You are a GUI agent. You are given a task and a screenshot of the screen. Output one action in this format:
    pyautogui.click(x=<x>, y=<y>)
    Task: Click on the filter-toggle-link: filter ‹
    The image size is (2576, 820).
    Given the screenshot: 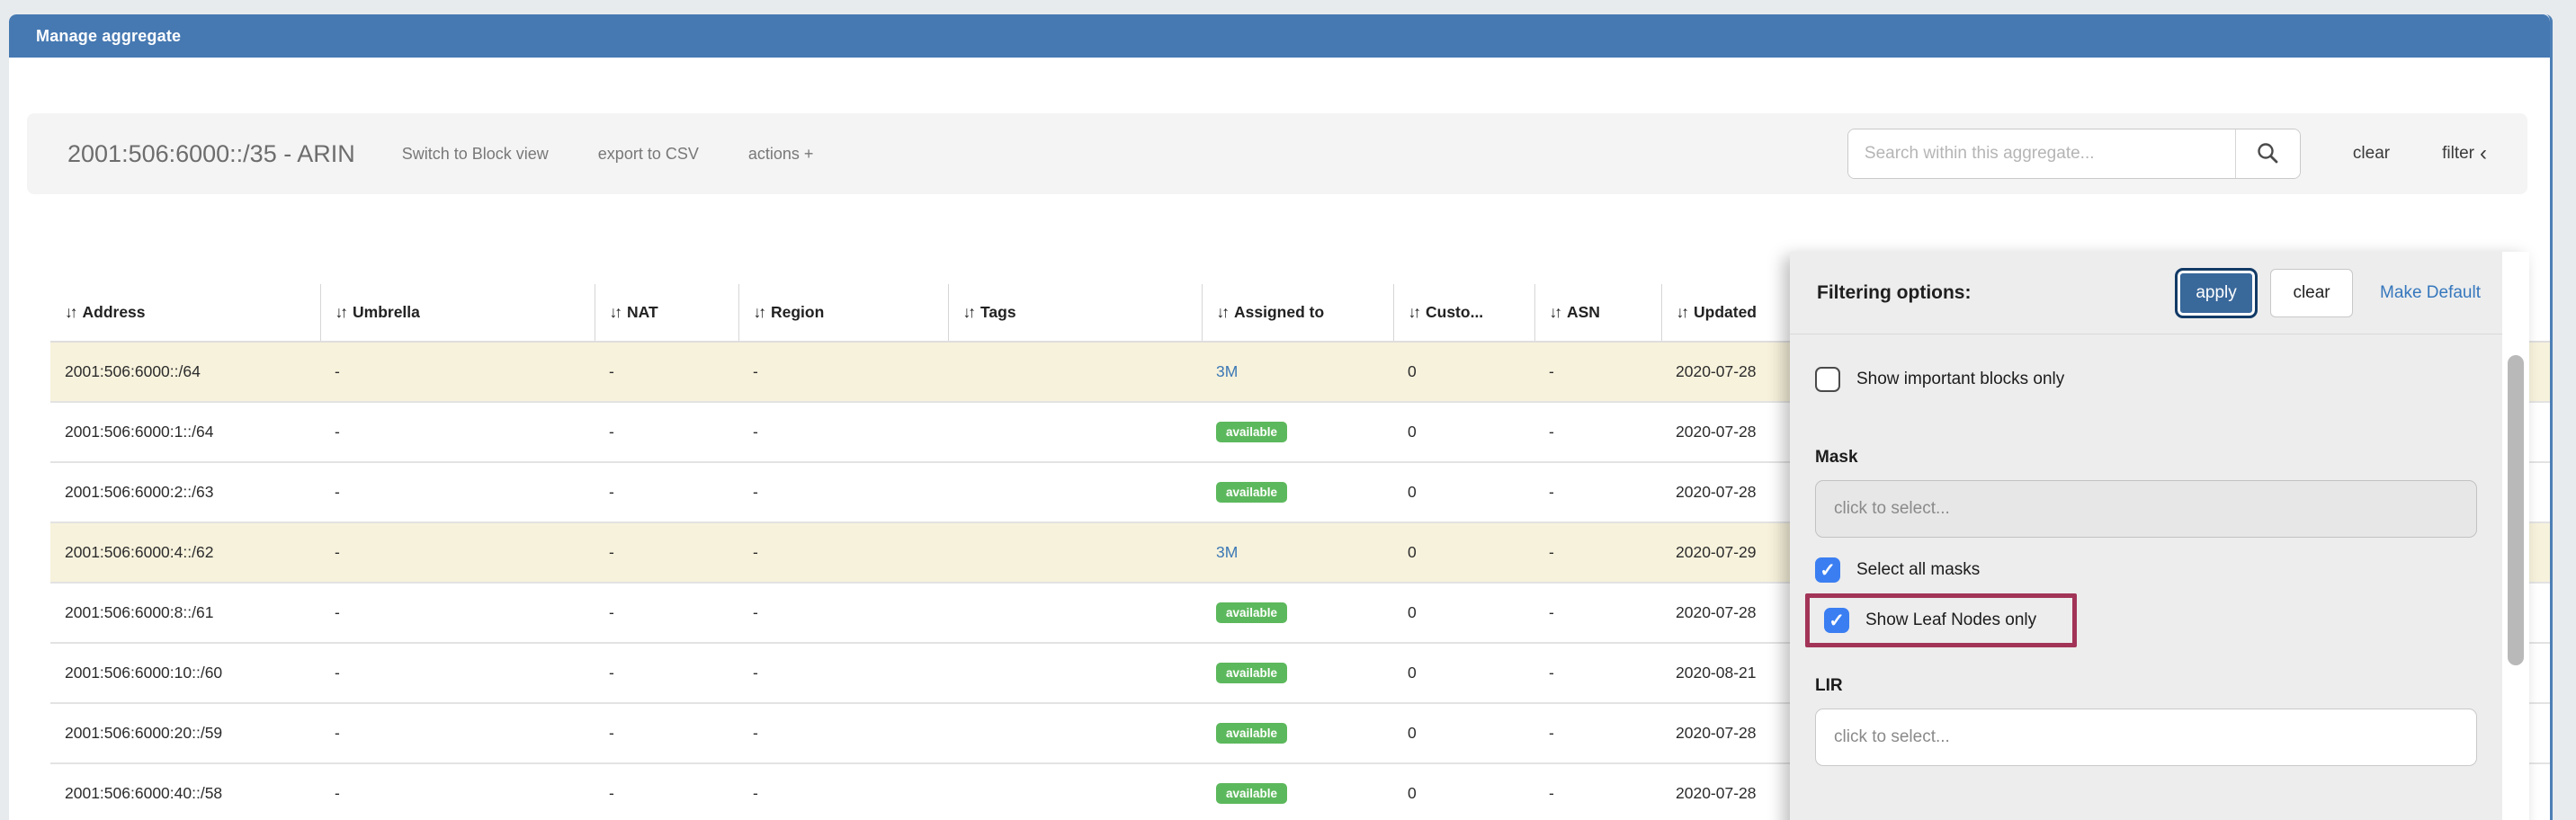 What is the action you would take?
    pyautogui.click(x=2464, y=154)
    